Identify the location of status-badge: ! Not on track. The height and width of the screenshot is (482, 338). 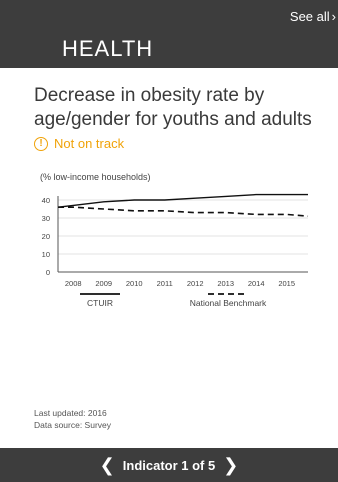
(179, 143).